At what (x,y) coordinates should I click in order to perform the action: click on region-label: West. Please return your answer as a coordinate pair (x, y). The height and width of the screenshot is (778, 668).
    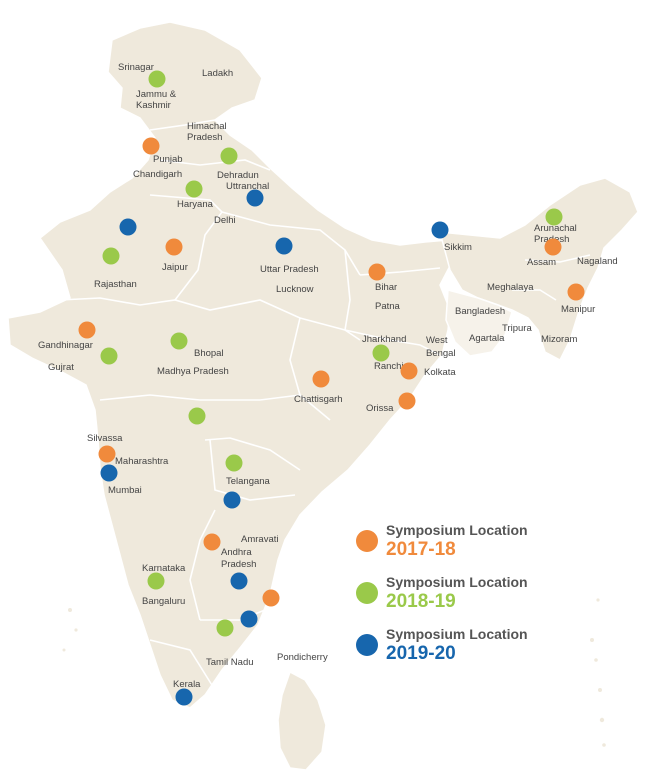
    Looking at the image, I should click on (437, 340).